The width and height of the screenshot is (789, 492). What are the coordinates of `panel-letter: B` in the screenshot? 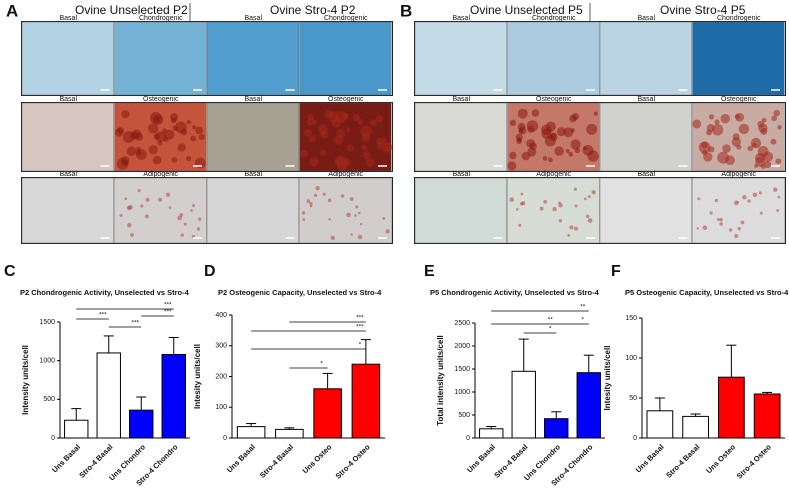 It's located at (406, 10).